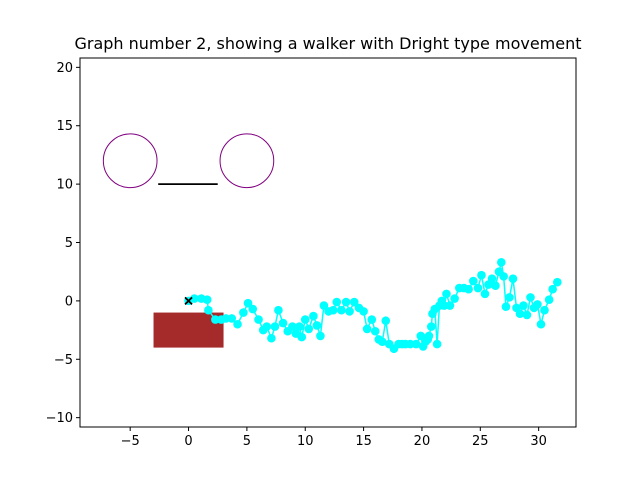 This screenshot has width=640, height=480. I want to click on x-tick-label: 30, so click(538, 441).